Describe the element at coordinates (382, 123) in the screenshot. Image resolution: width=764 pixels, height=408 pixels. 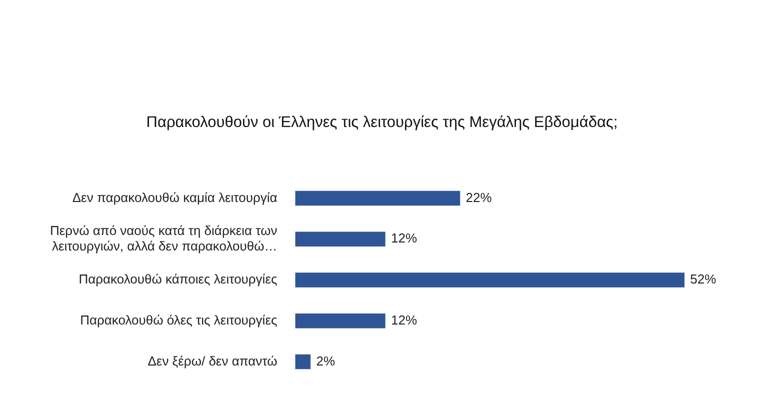
I see `chart-title: Παρακολουθούν οι Έλληνες τις λειτουργίες της Μεγάλης Εβδομάδας;` at that location.